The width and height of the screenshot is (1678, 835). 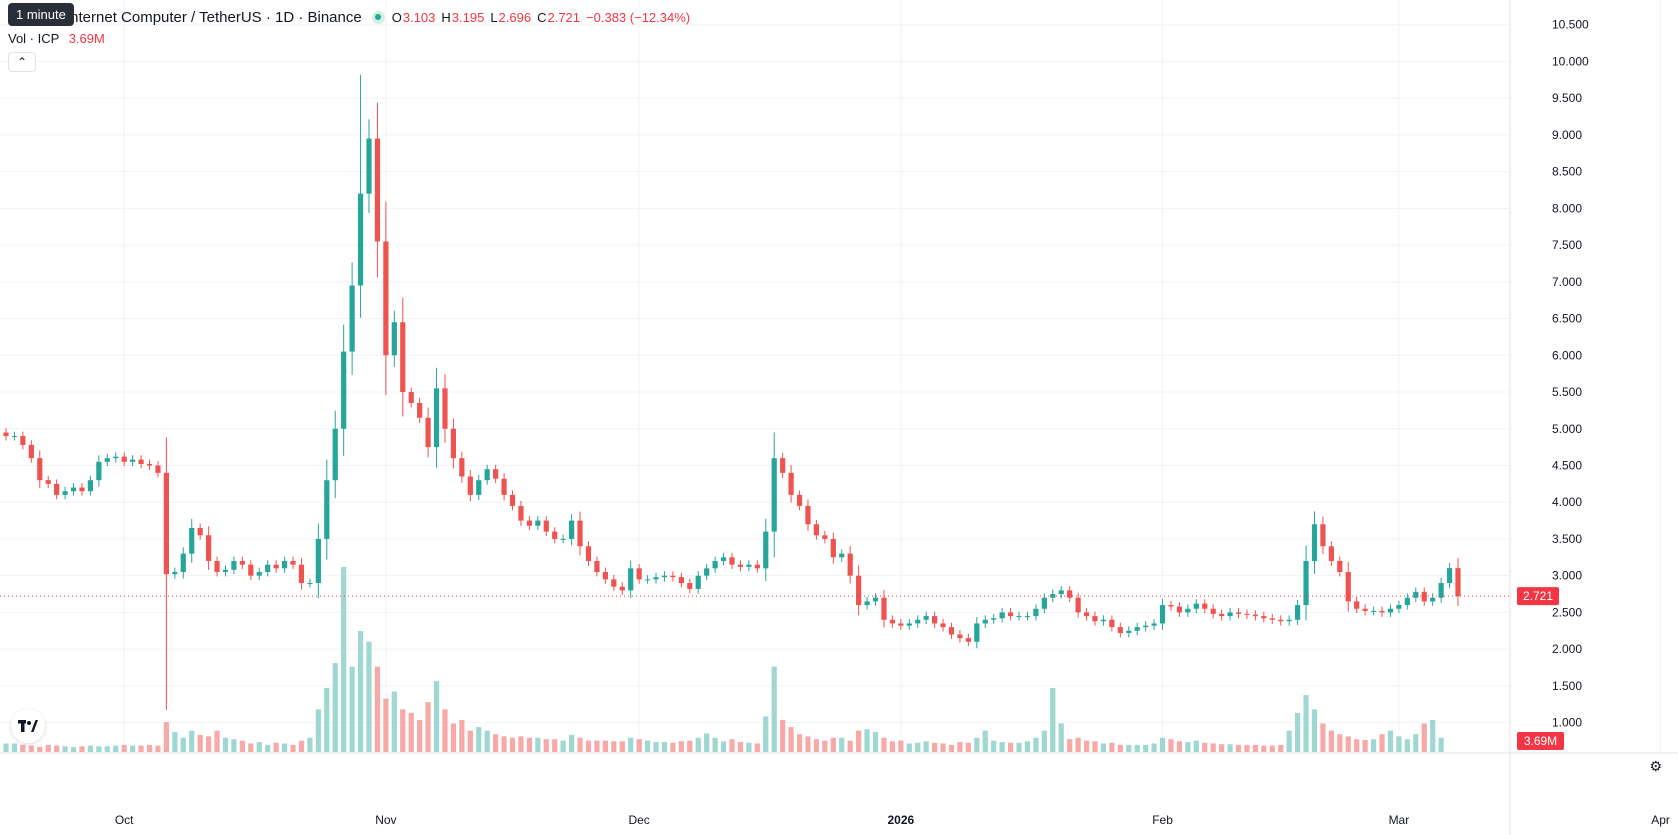 I want to click on high-value: 3.195, so click(x=468, y=17).